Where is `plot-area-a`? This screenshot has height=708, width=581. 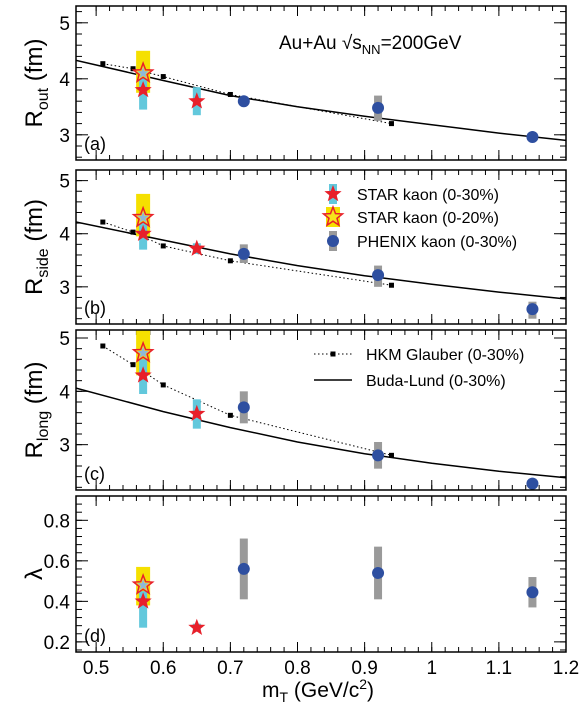 plot-area-a is located at coordinates (321, 97).